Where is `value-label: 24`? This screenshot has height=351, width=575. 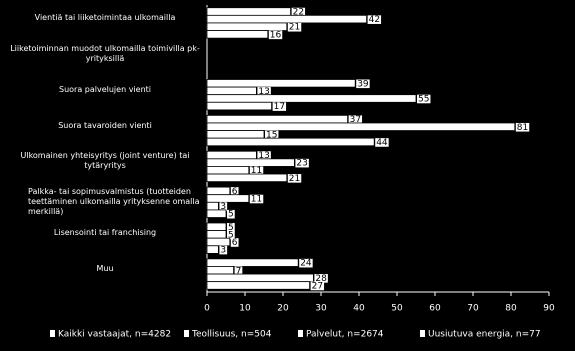 value-label: 24 is located at coordinates (306, 264).